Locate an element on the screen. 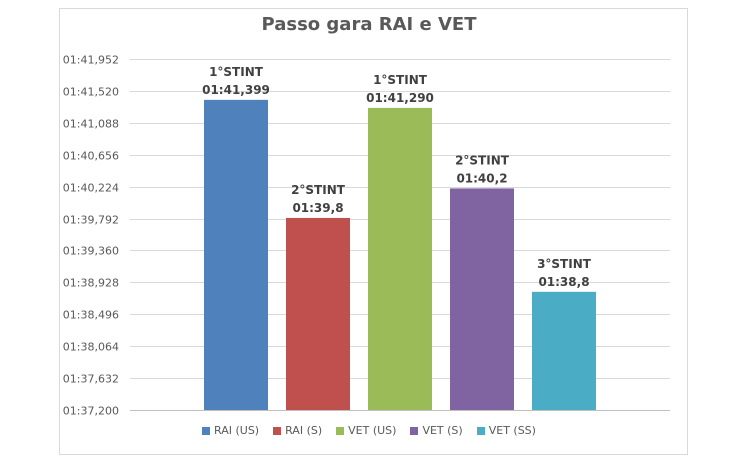  legend-item: VET (S) is located at coordinates (436, 430).